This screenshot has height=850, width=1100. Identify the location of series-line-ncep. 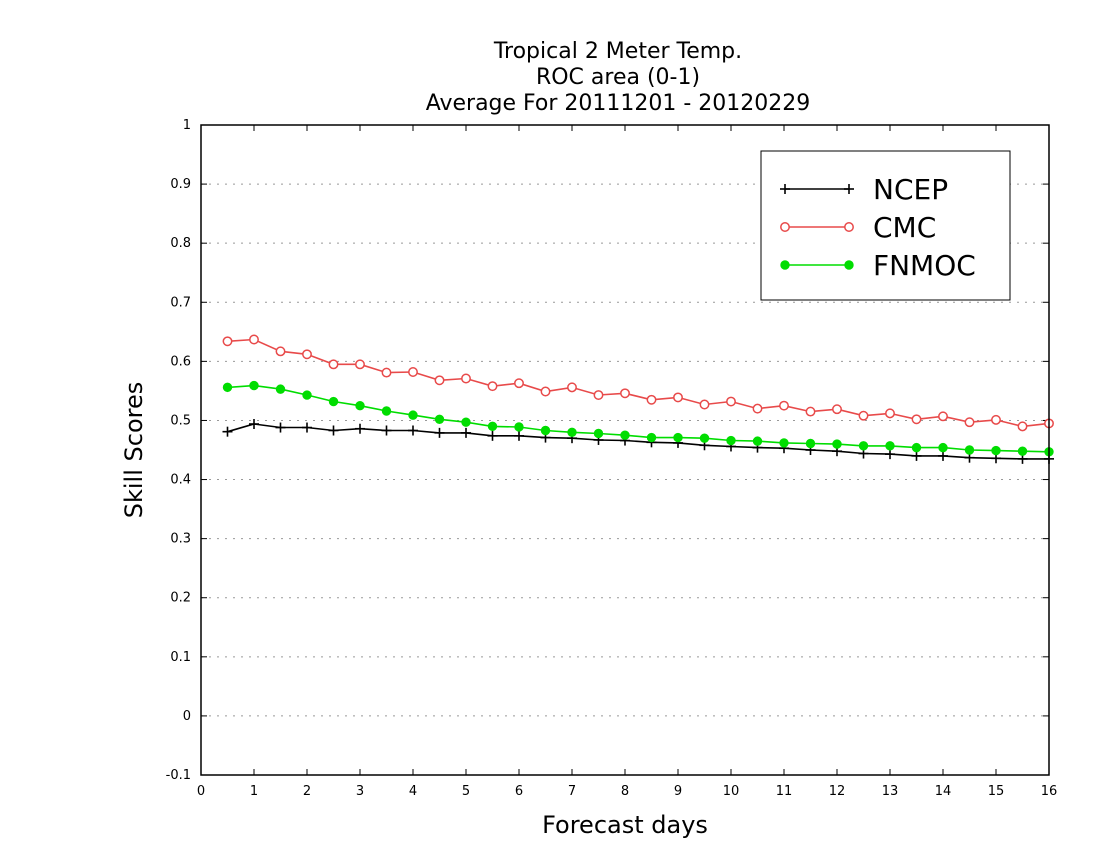
(638, 441).